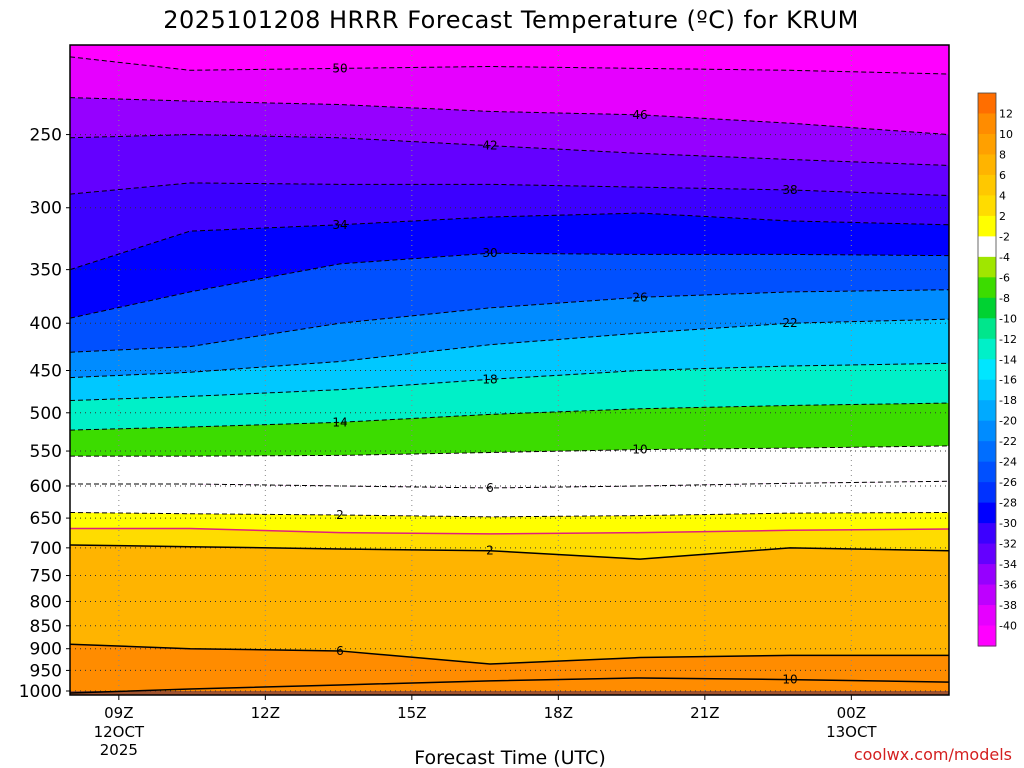  What do you see at coordinates (46, 209) in the screenshot?
I see `y-tick-label-300: 300` at bounding box center [46, 209].